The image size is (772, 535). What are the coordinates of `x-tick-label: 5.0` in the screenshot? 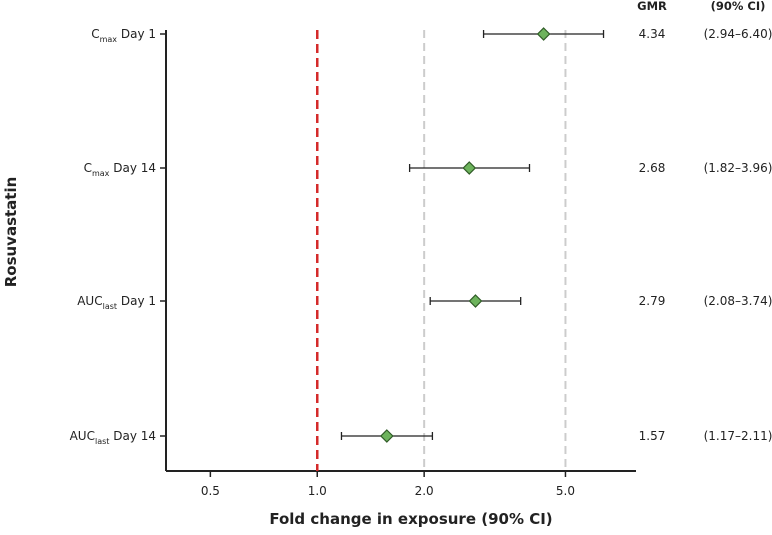 It's located at (565, 491).